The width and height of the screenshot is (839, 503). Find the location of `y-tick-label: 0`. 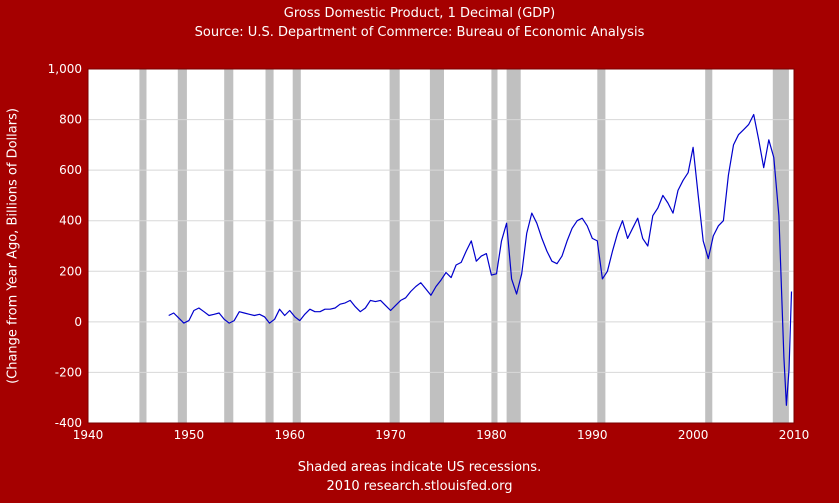

y-tick-label: 0 is located at coordinates (78, 322).